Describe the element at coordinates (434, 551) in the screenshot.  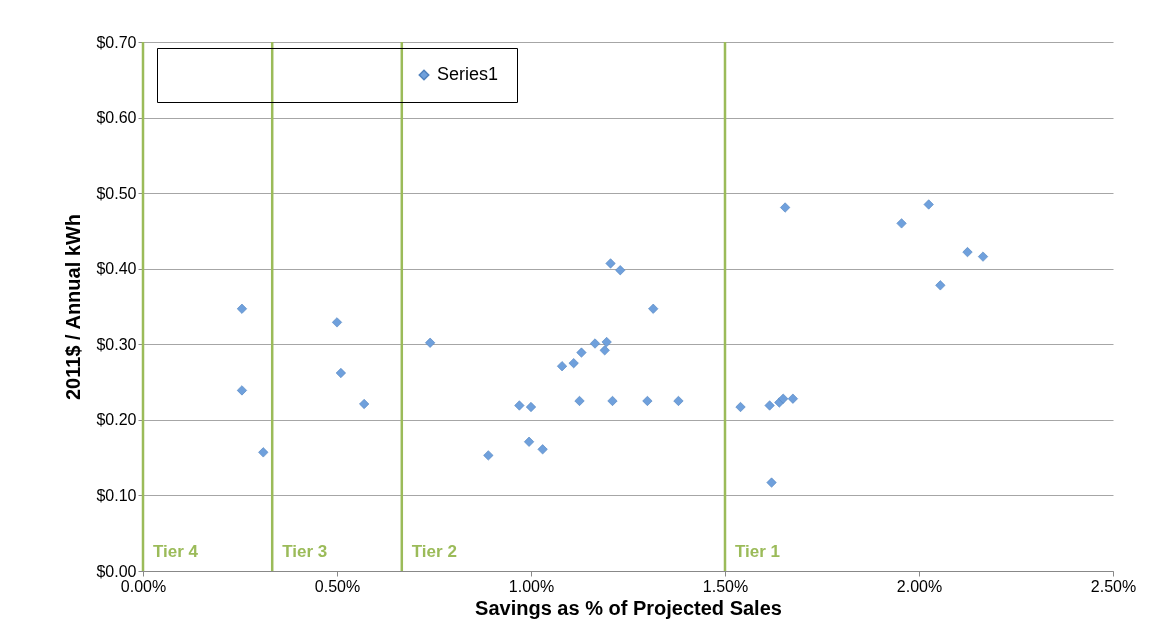
I see `ref-line-label: Tier 2` at that location.